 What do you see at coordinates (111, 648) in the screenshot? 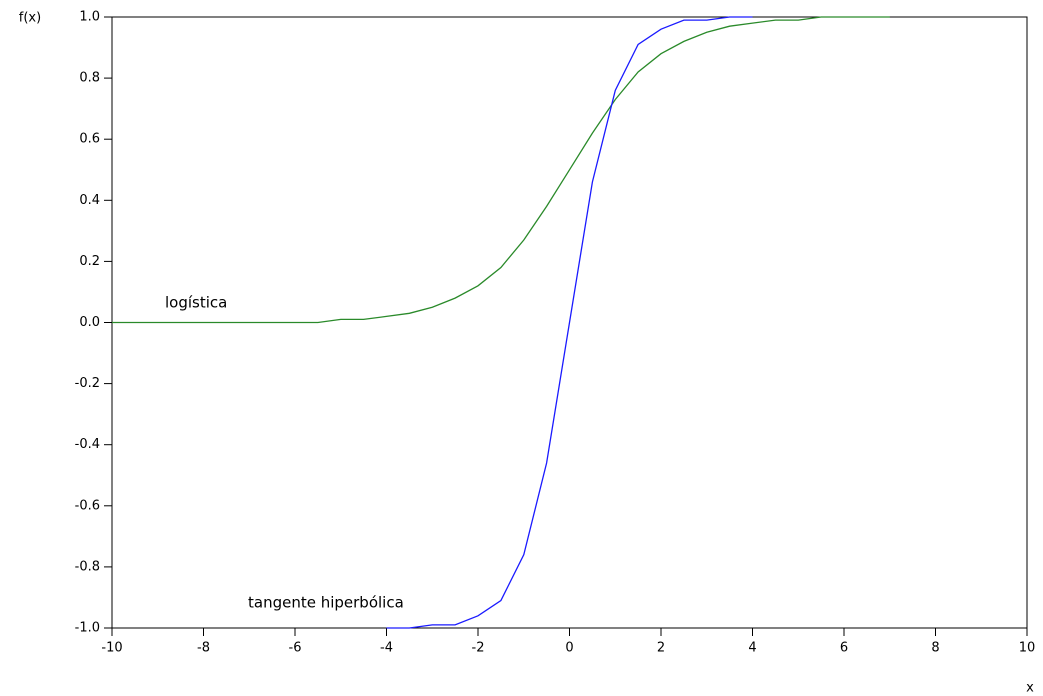
I see `x-tick-label: -10` at bounding box center [111, 648].